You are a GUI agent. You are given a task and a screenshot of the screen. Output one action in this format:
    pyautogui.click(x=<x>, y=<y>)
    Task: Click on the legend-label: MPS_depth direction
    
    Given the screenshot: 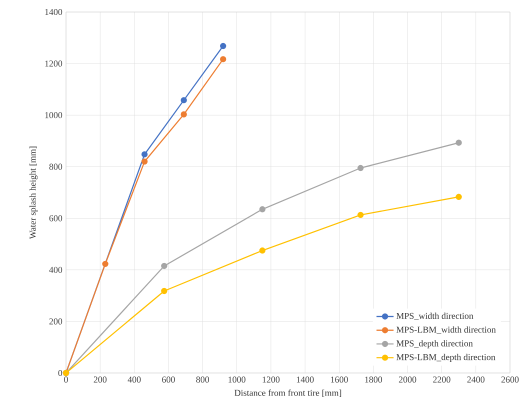 What is the action you would take?
    pyautogui.click(x=434, y=344)
    